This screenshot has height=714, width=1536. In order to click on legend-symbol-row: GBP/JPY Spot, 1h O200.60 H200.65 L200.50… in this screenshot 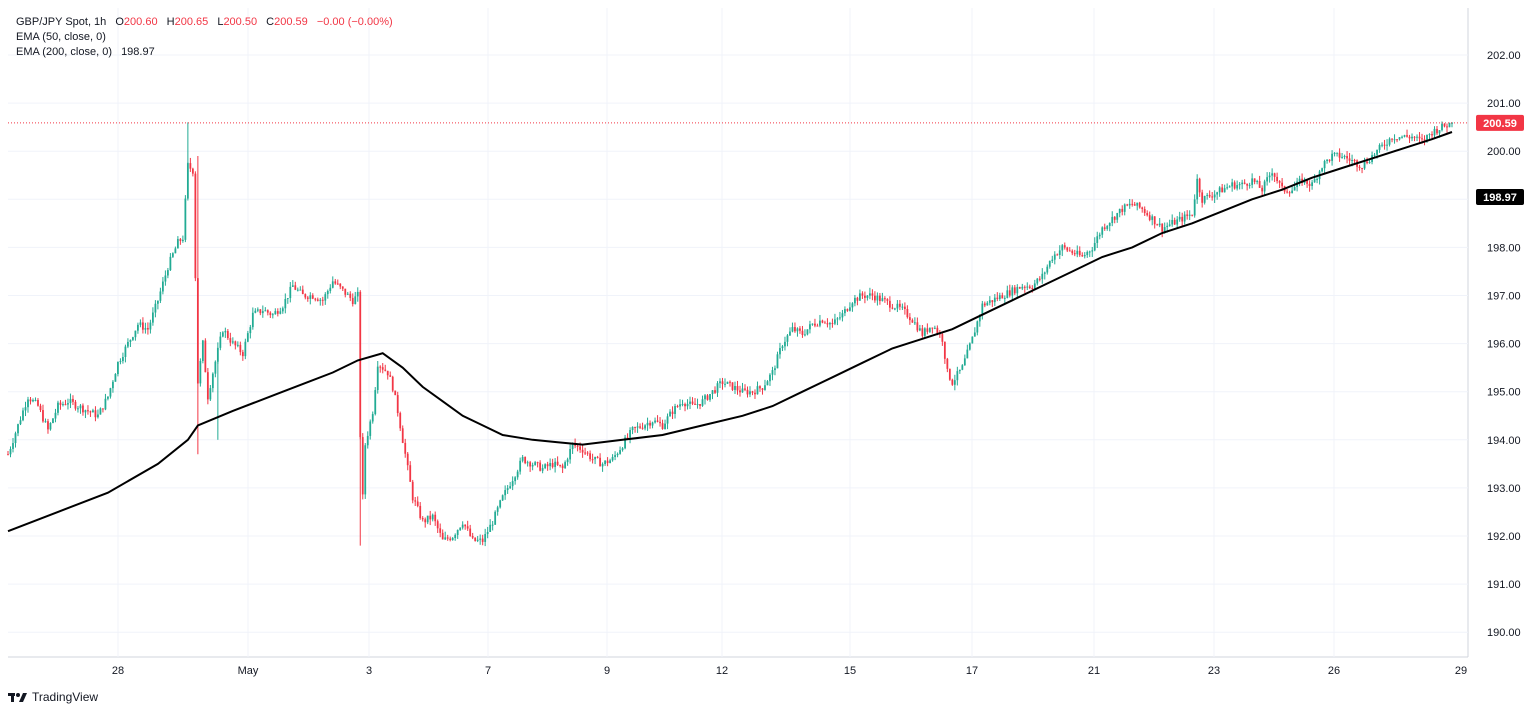, I will do `click(204, 22)`.